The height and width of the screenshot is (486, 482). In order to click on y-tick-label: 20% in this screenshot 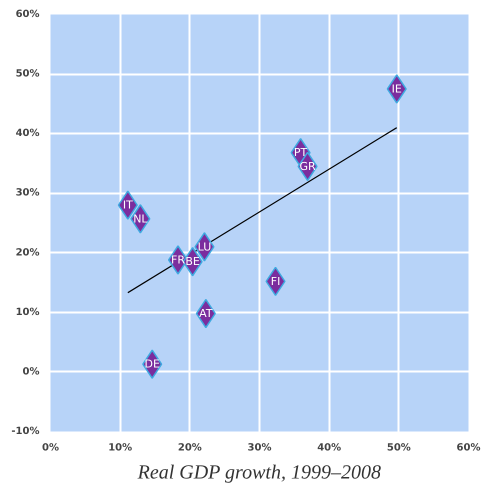, I will do `click(28, 252)`.